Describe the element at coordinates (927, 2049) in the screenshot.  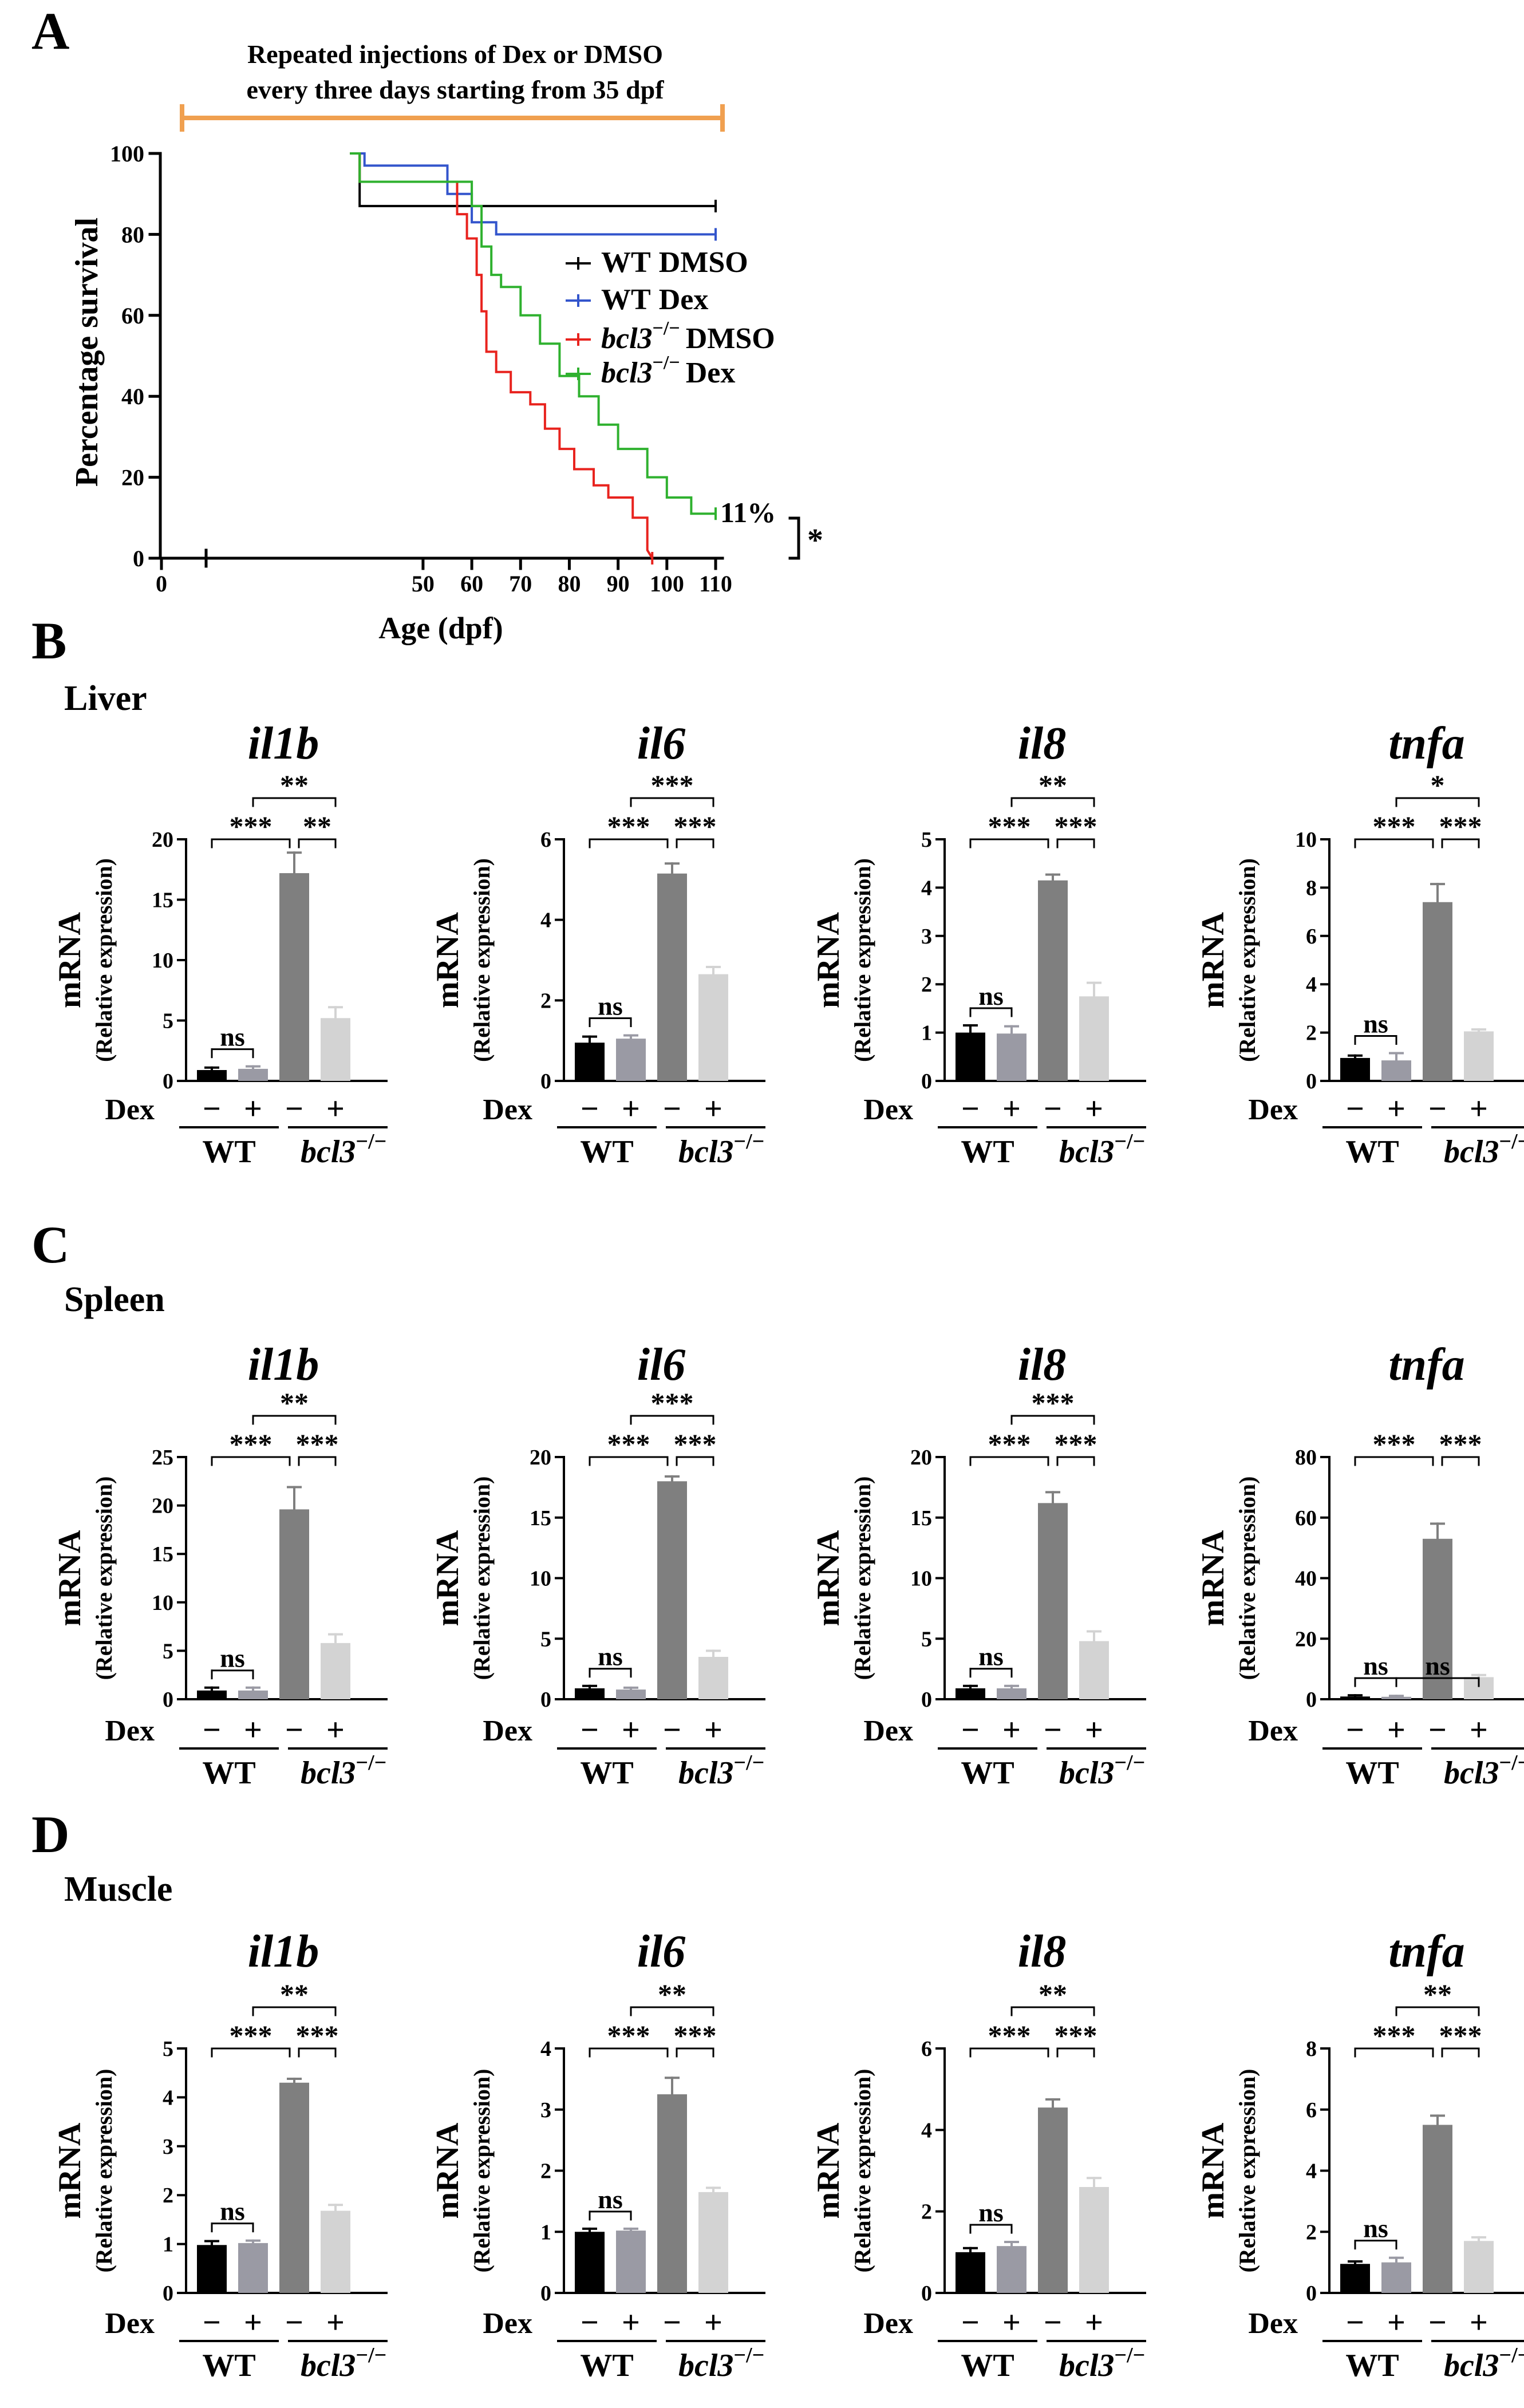
I see `y-tick-label: 6` at that location.